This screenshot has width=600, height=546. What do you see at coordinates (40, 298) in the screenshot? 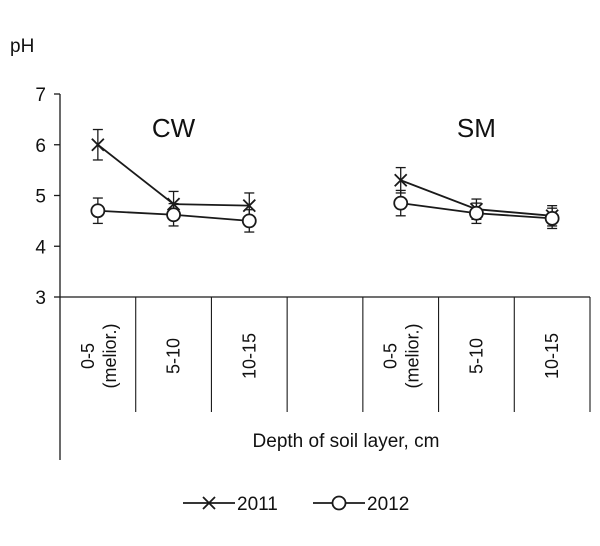
I see `y-tick-label: 3` at bounding box center [40, 298].